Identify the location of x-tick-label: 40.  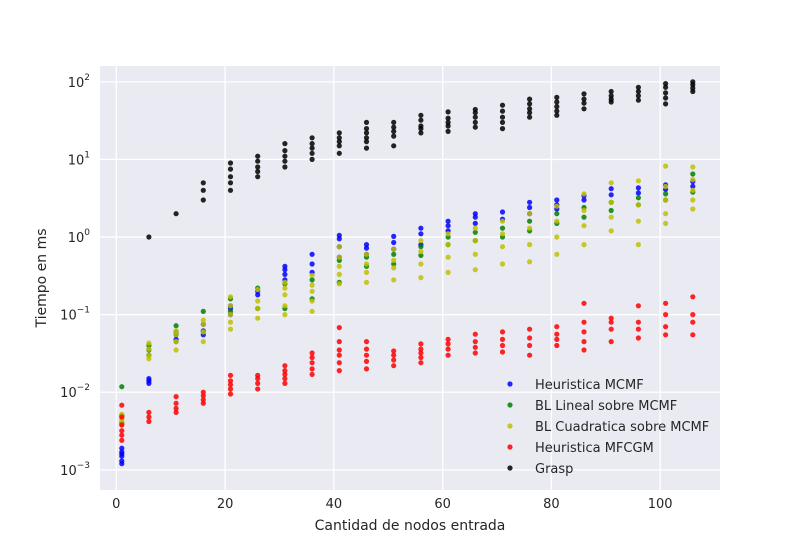
(334, 504).